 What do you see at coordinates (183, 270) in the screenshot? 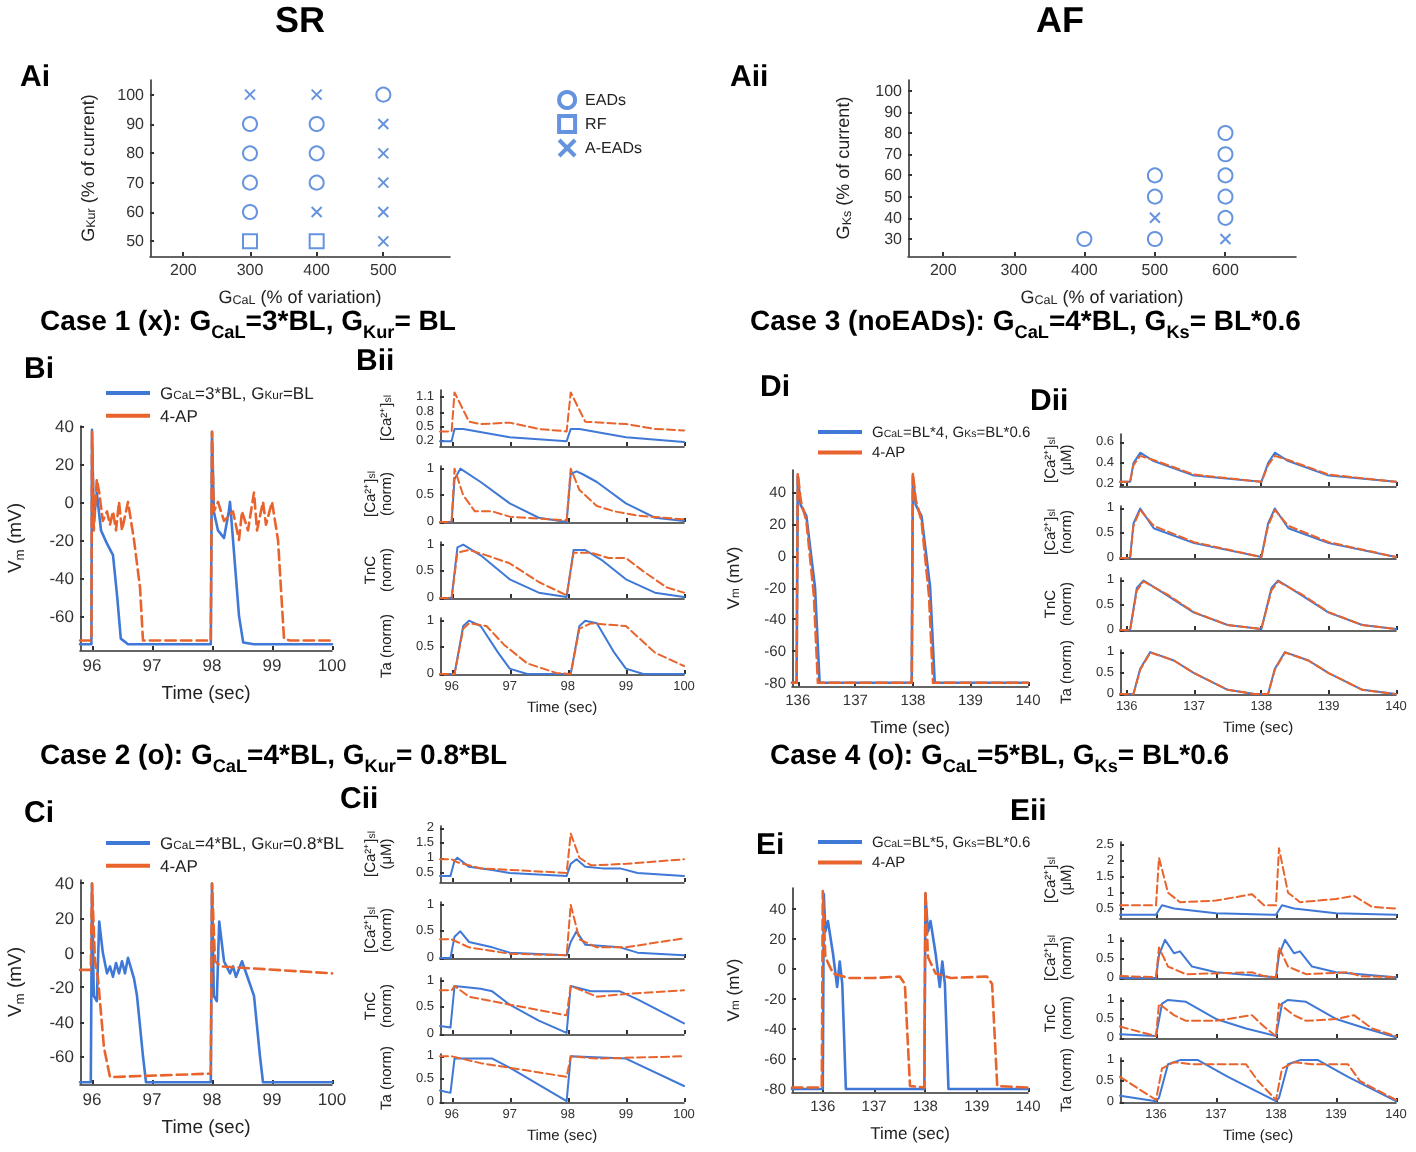
I see `x-tick-label: 200` at bounding box center [183, 270].